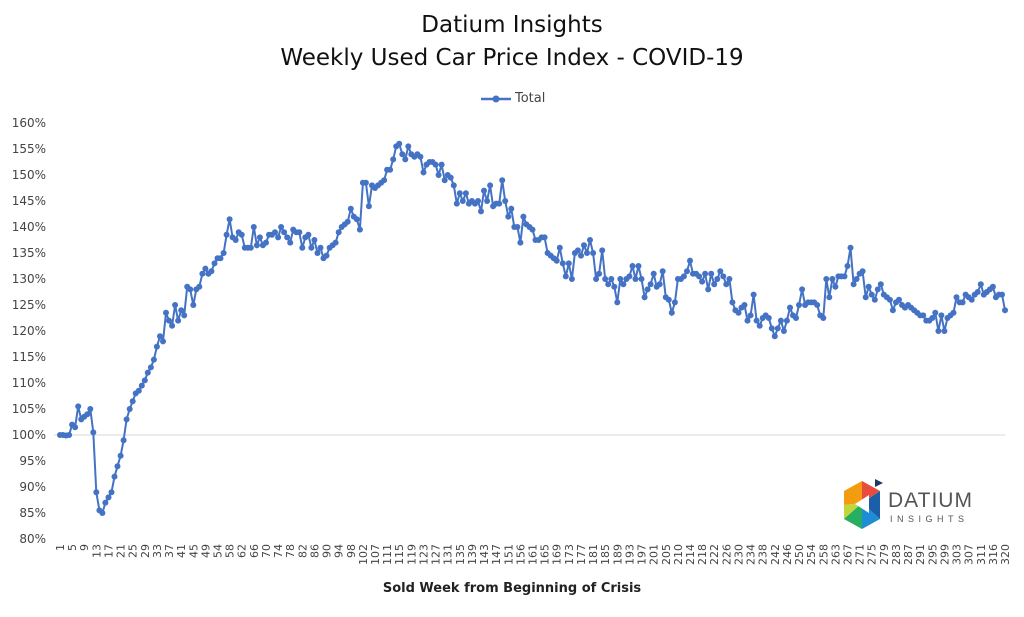 The width and height of the screenshot is (1024, 617). What do you see at coordinates (218, 551) in the screenshot?
I see `x-tick-label: 54` at bounding box center [218, 551].